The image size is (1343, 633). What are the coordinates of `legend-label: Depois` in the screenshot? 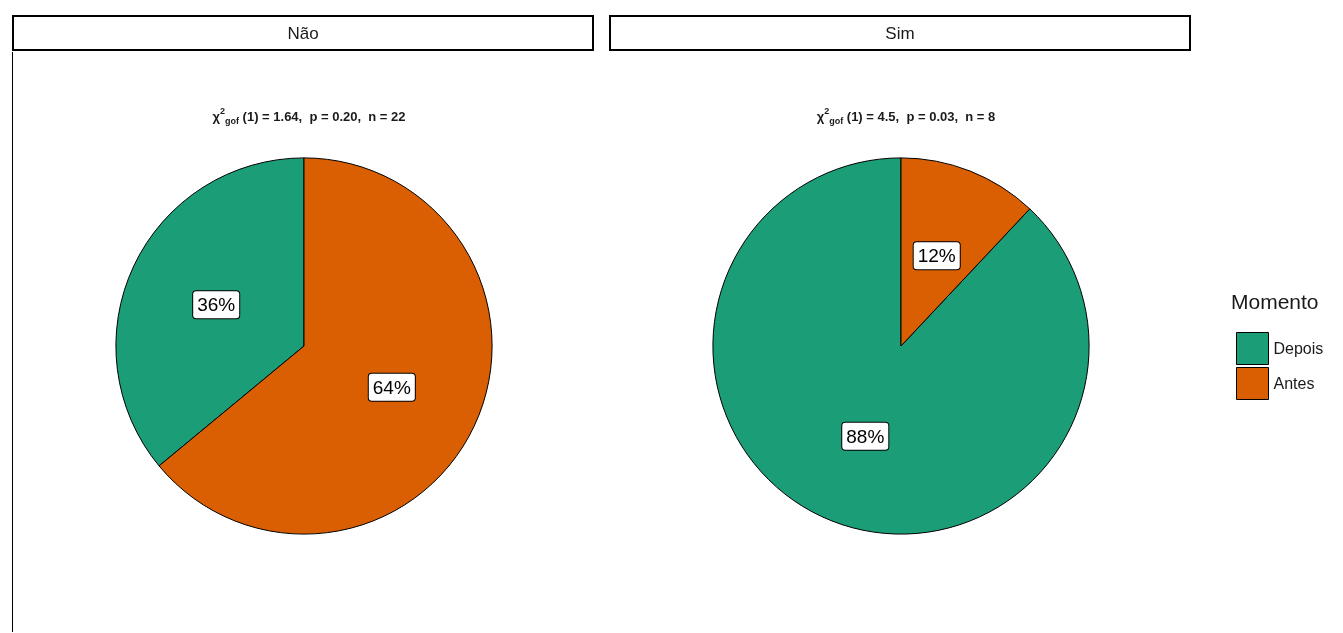 It's located at (1298, 348).